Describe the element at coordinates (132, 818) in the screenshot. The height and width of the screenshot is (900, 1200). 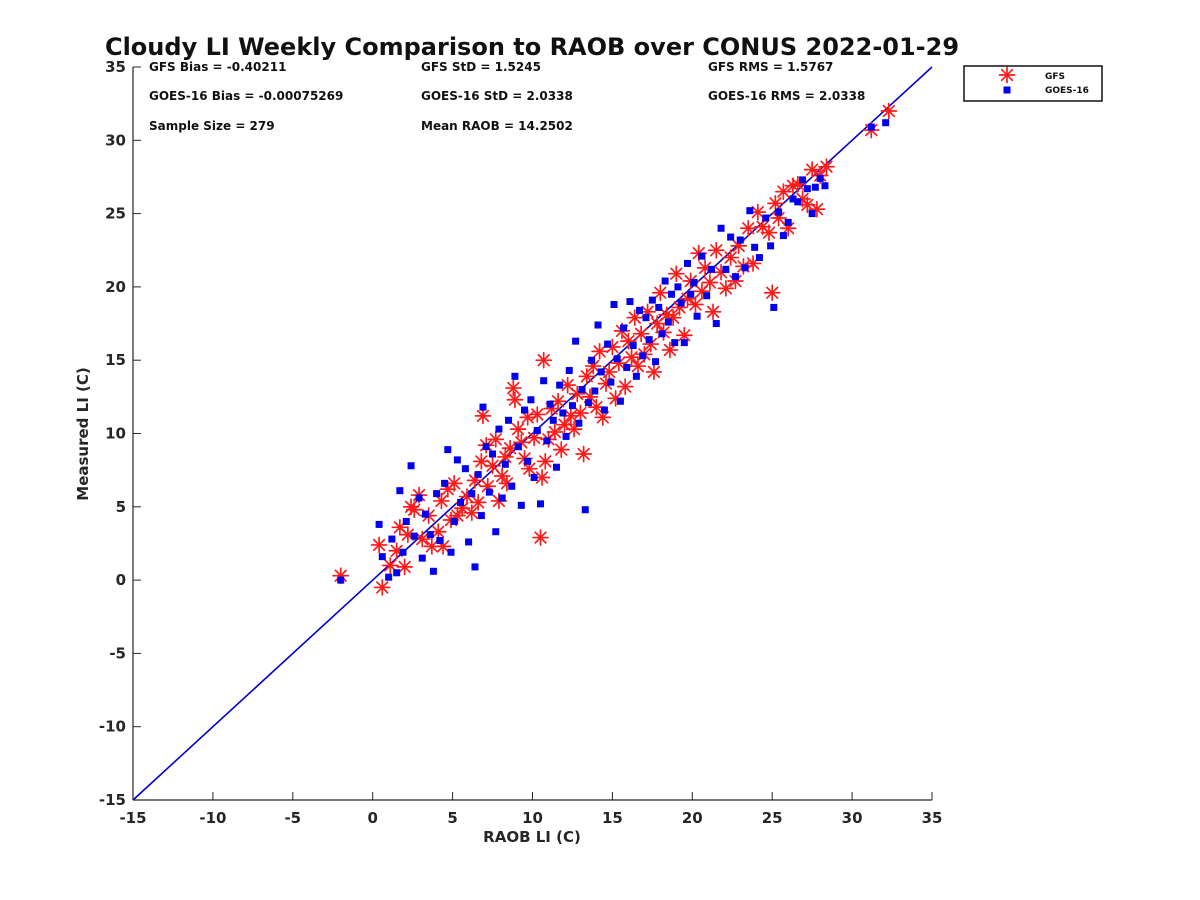
I see `x-tick-label: -15` at that location.